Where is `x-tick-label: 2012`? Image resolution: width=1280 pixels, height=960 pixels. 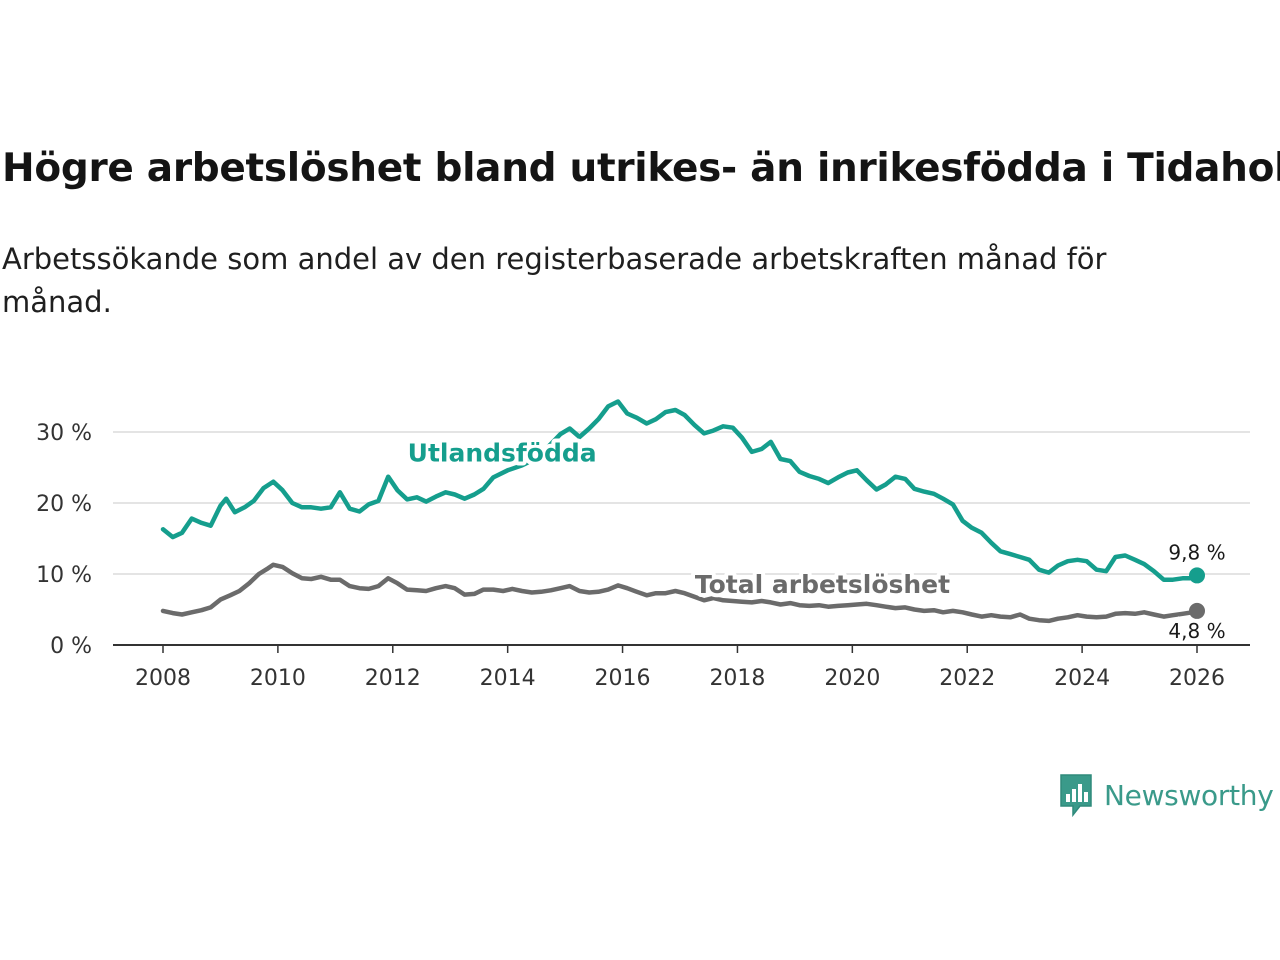 x-tick-label: 2012 is located at coordinates (393, 678).